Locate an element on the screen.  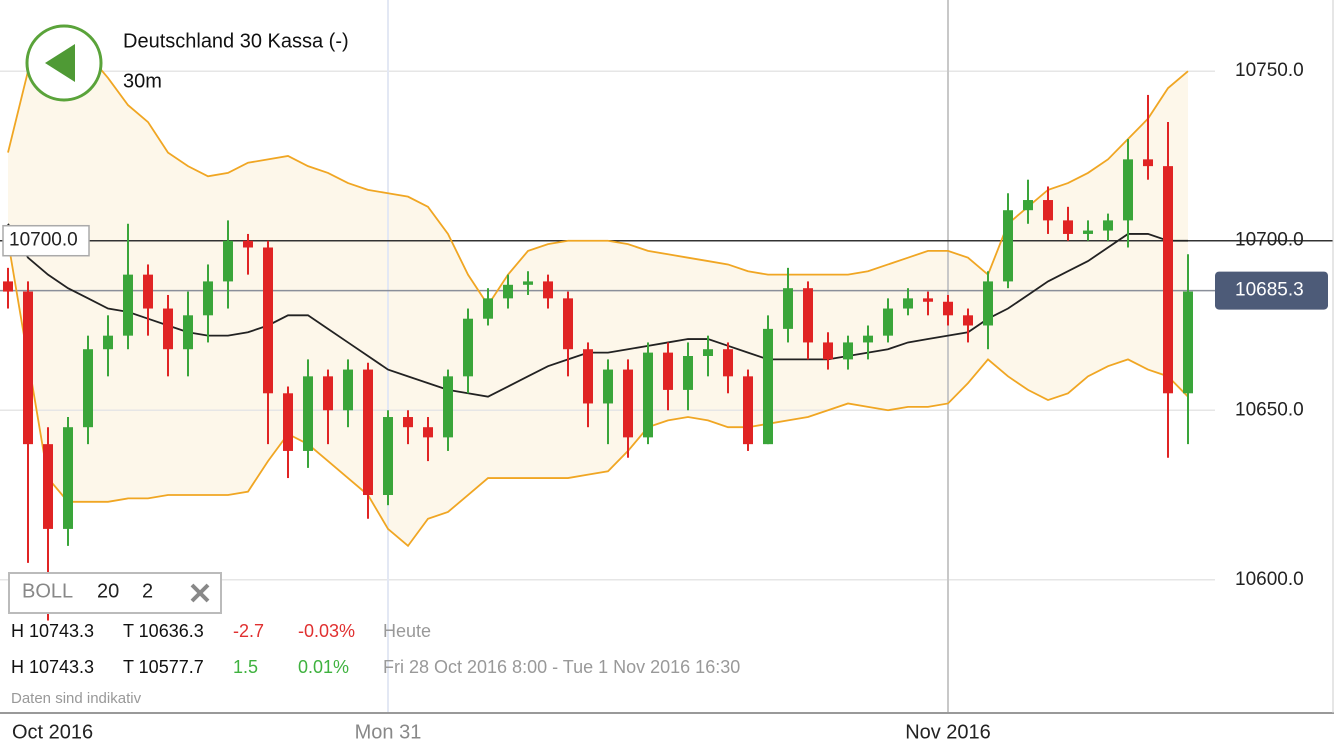
stat-change: -2.7 is located at coordinates (248, 631).